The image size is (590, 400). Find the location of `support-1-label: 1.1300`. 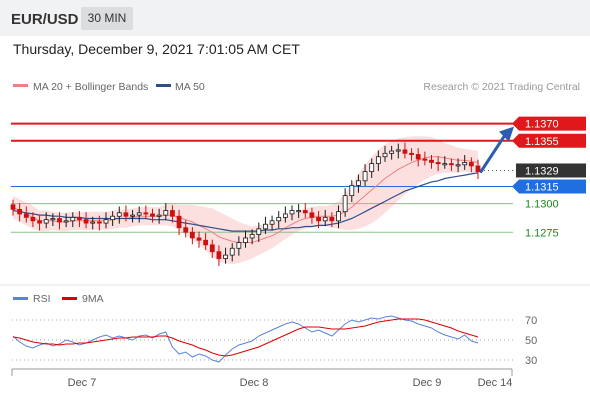

support-1-label: 1.1300 is located at coordinates (542, 205).